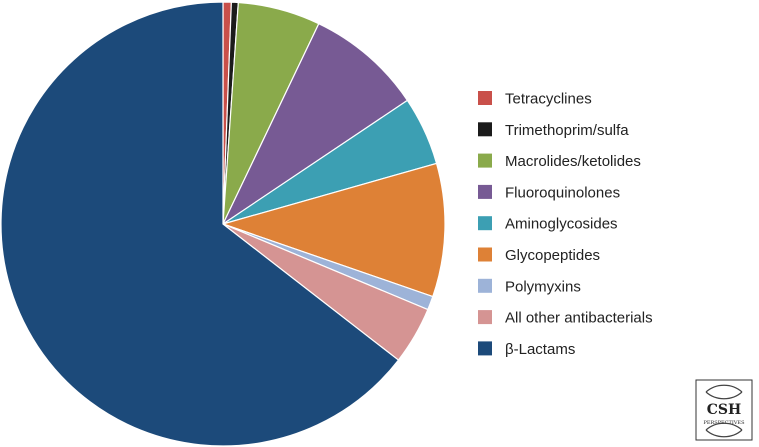 Image resolution: width=759 pixels, height=447 pixels. I want to click on legend-item-all-other-antibacterials: All other antibacterials, so click(565, 318).